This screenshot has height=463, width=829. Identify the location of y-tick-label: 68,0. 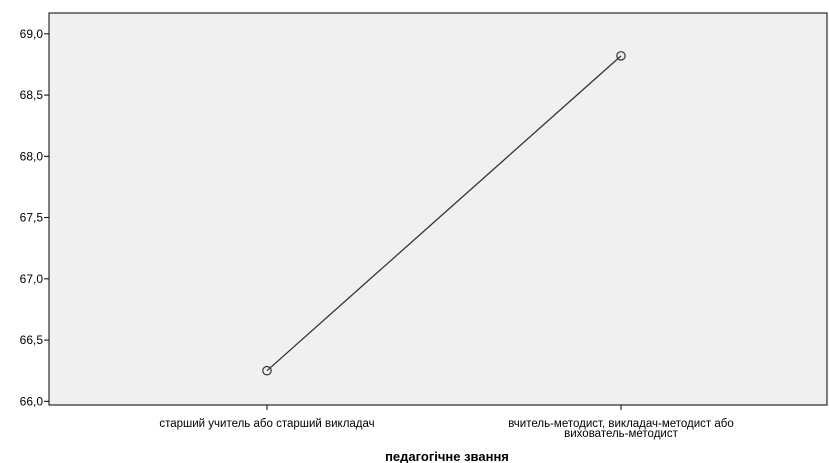
(32, 156).